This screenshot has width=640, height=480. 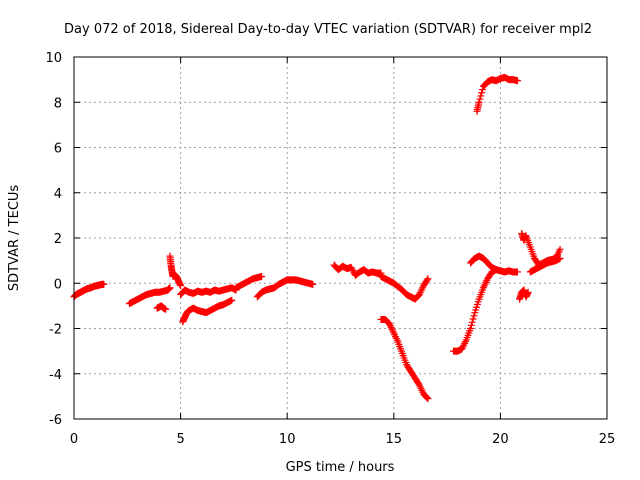 I want to click on y-tick-label: -4, so click(x=55, y=375).